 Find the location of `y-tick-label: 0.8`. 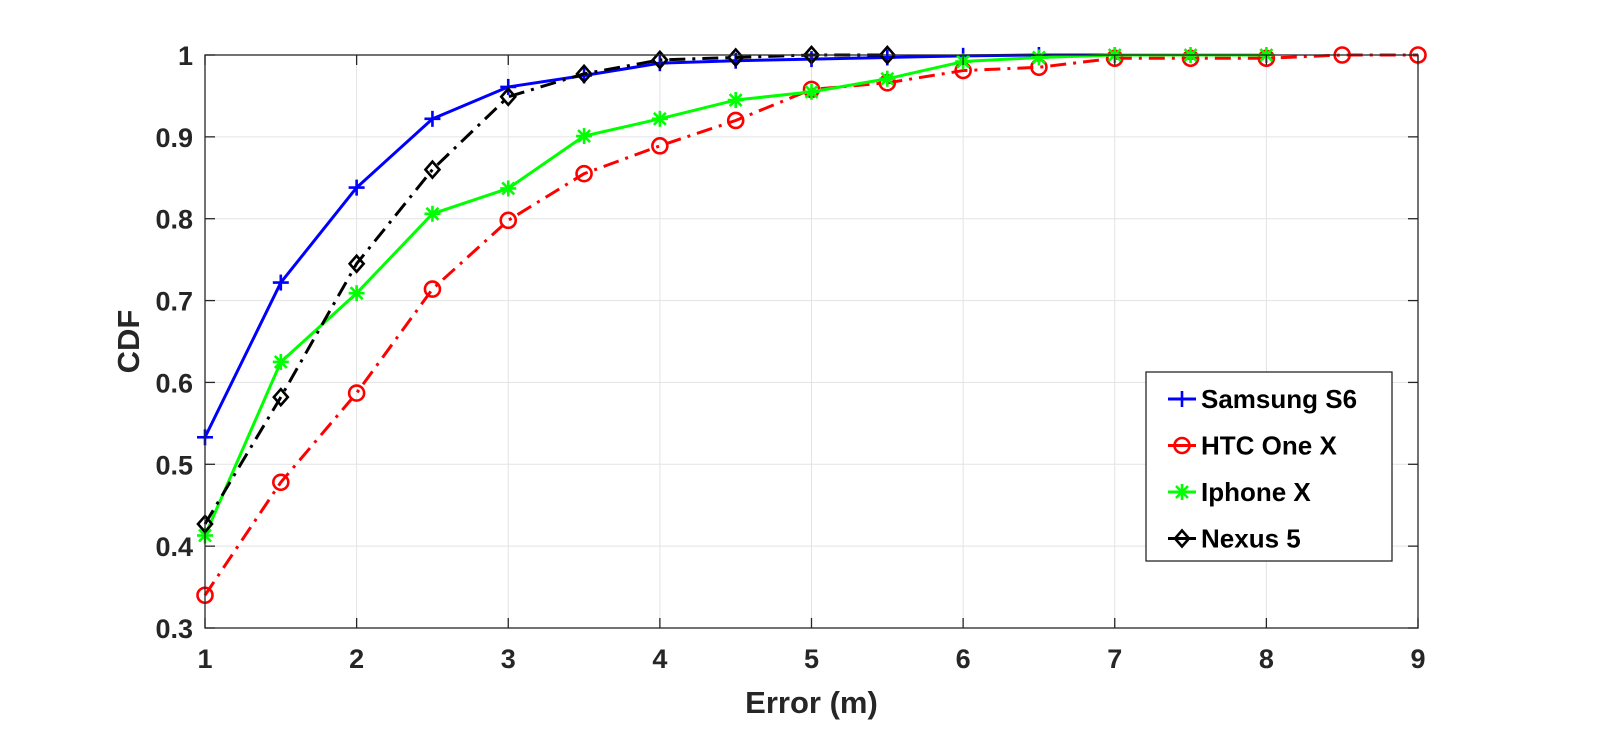

y-tick-label: 0.8 is located at coordinates (174, 220).